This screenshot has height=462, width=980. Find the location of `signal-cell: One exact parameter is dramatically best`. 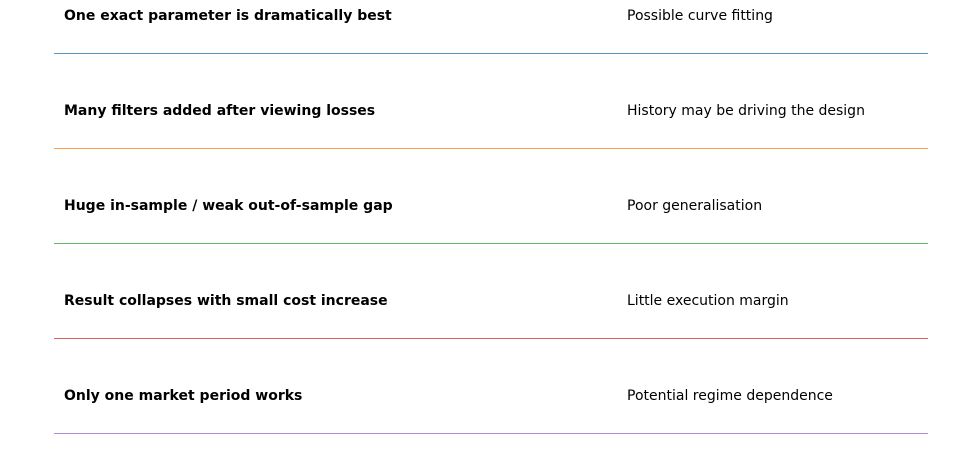

signal-cell: One exact parameter is dramatically best is located at coordinates (228, 16).